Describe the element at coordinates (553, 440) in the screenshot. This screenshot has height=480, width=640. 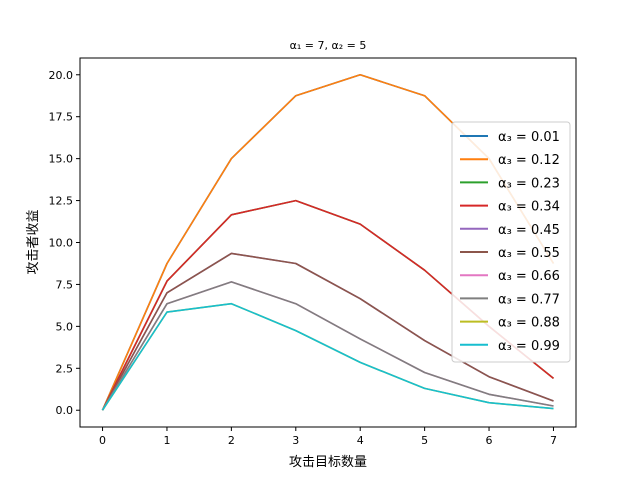
I see `x-tick-label: 7` at that location.